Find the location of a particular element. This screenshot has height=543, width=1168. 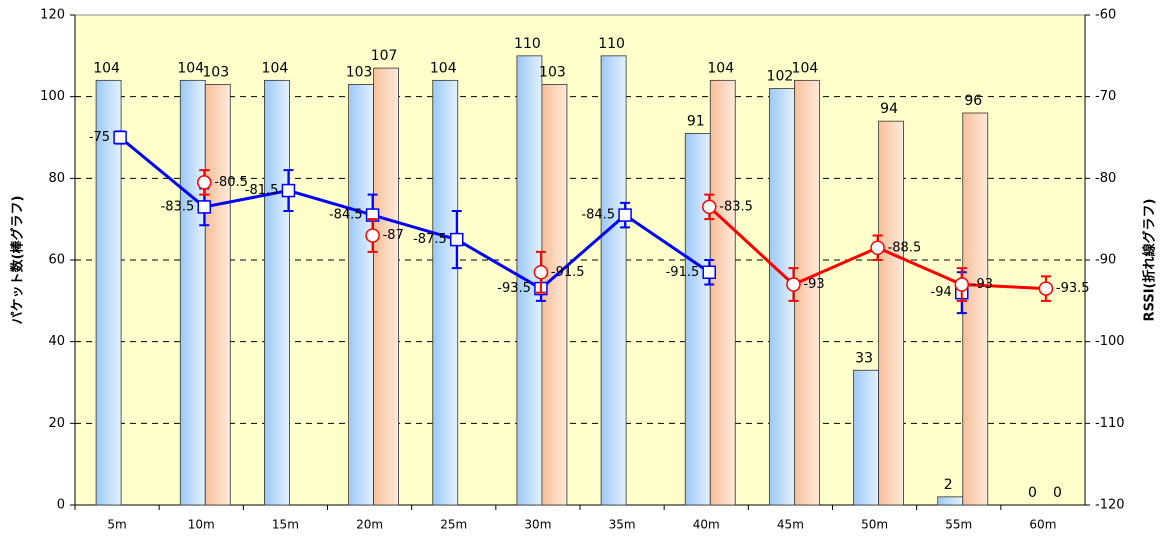

line-value-label: -80.5 is located at coordinates (231, 182).